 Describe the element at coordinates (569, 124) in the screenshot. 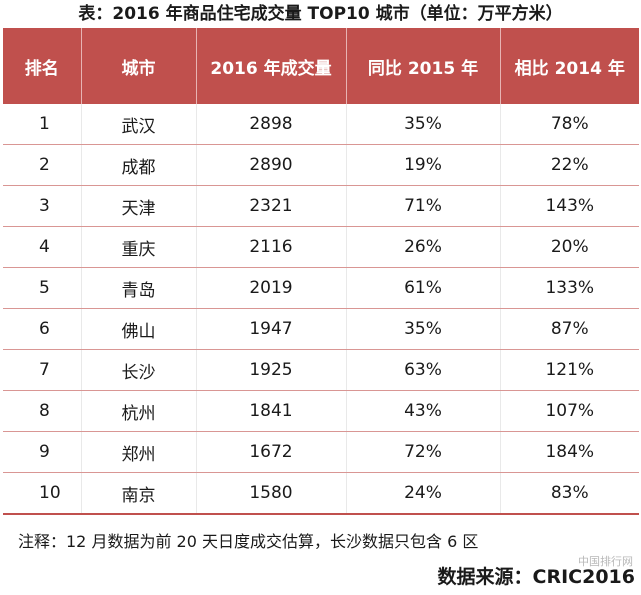

I see `cell-vs-2014: 78%` at that location.